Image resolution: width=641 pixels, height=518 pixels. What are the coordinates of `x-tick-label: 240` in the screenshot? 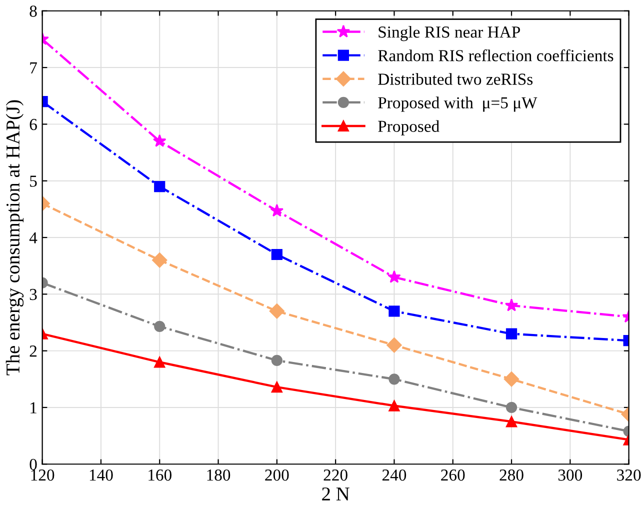 It's located at (394, 475).